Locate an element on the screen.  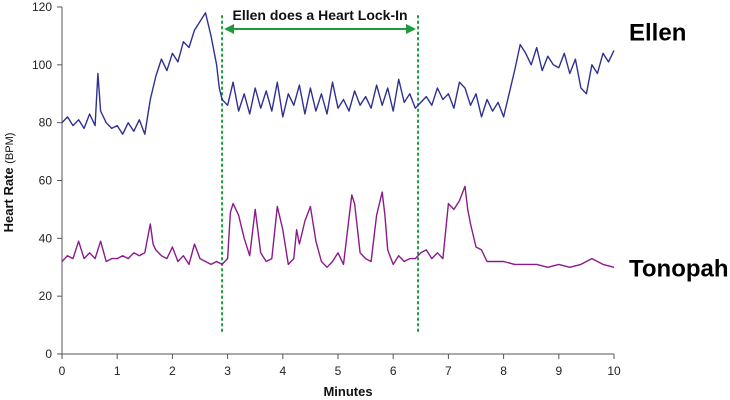
y-axis-title-unit: (BPM) is located at coordinates (10, 148).